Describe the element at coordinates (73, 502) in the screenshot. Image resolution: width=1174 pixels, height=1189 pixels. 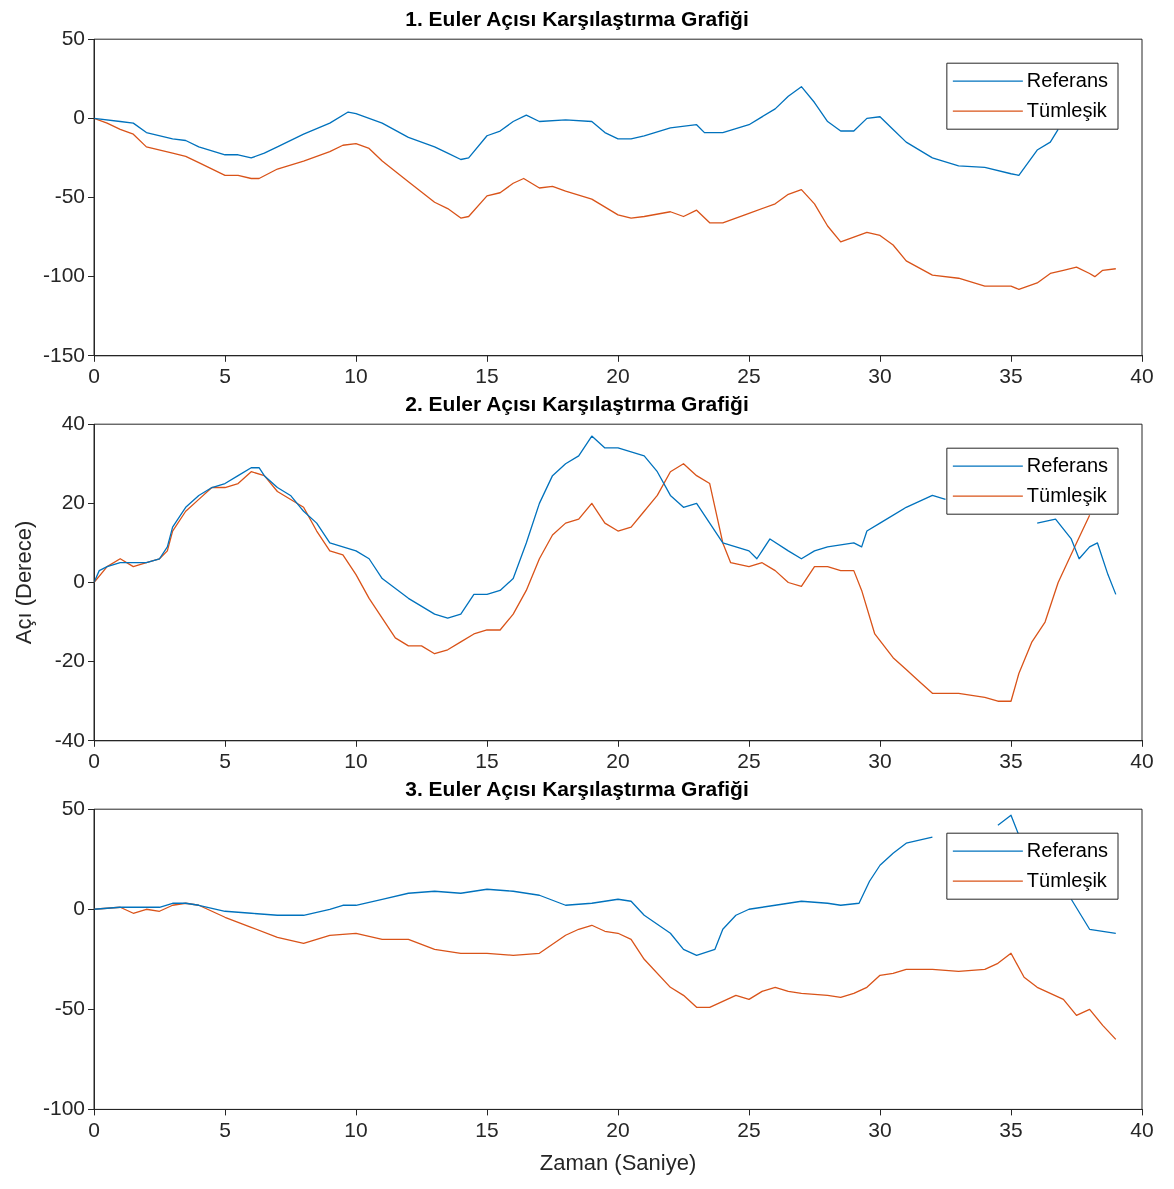
I see `y-tick-label: 20` at that location.